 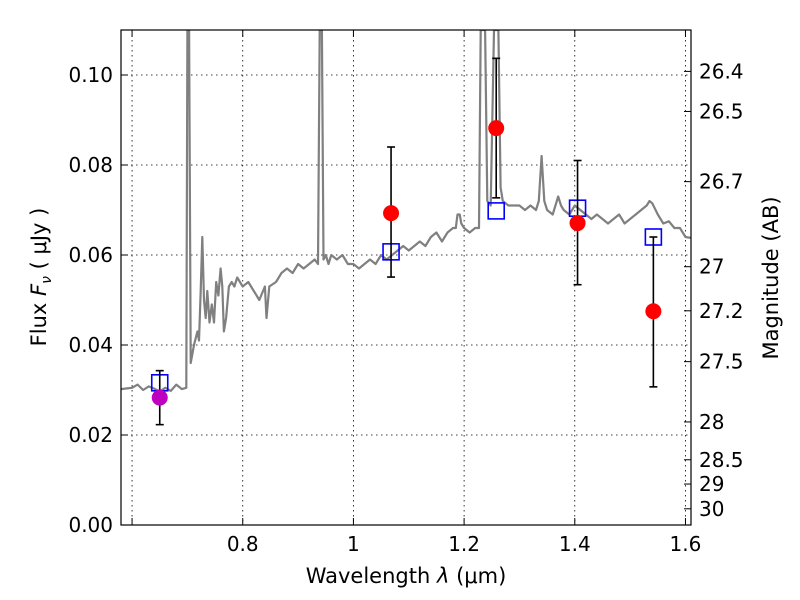 What do you see at coordinates (90, 75) in the screenshot?
I see `y-tick-label: 0.10` at bounding box center [90, 75].